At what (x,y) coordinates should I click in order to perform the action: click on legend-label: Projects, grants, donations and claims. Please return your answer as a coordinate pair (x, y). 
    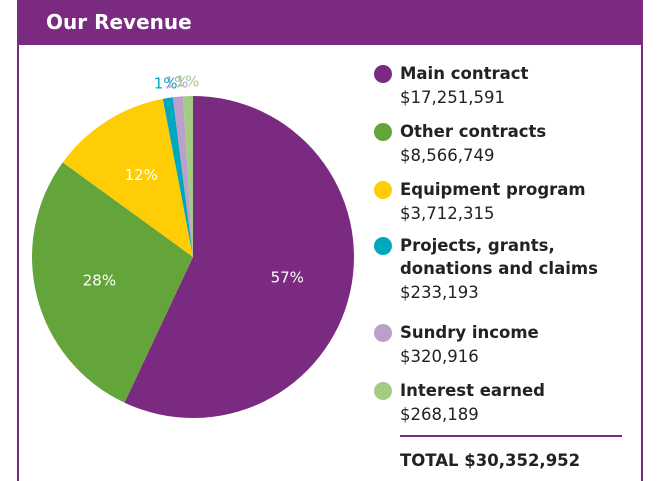
    Looking at the image, I should click on (499, 257).